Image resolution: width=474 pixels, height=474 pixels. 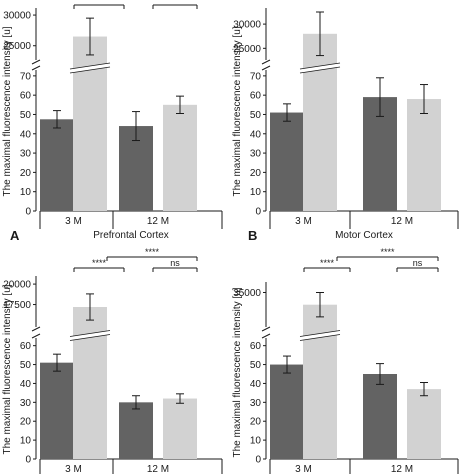 What do you see at coordinates (131, 235) in the screenshot?
I see `x-axis-label: Prefrontal Cortex` at bounding box center [131, 235].